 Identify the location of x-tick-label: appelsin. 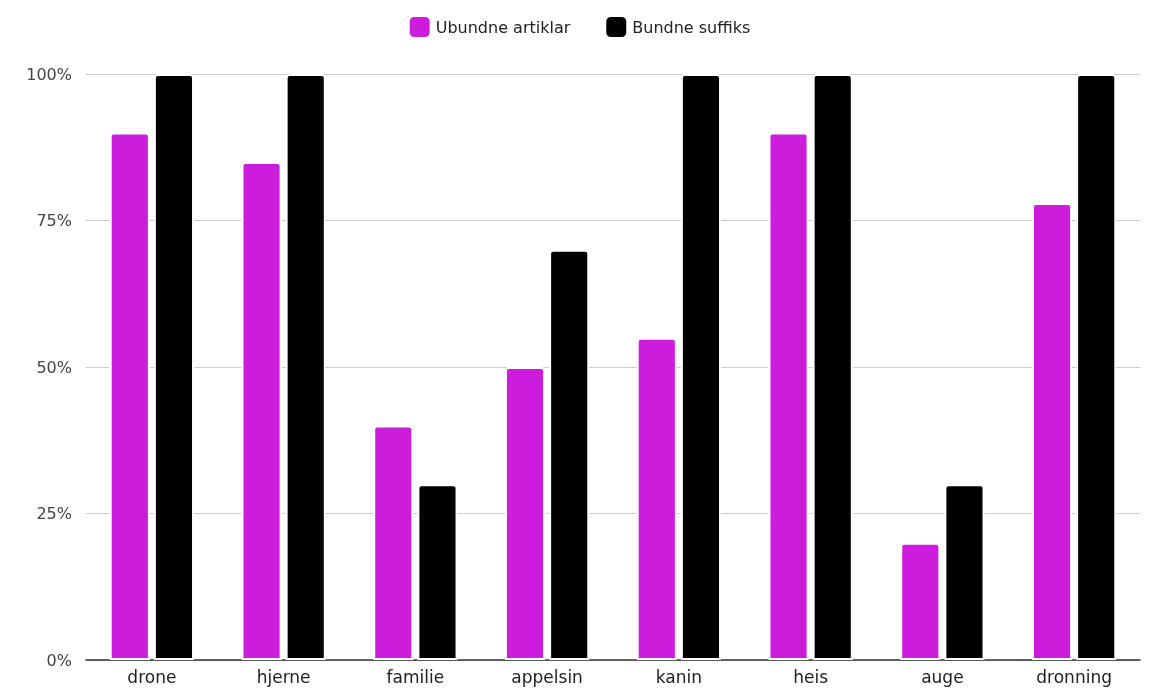
(547, 676).